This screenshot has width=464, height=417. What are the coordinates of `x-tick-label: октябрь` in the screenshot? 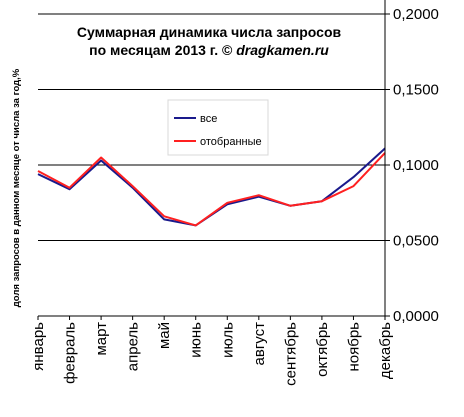 It's located at (322, 349).